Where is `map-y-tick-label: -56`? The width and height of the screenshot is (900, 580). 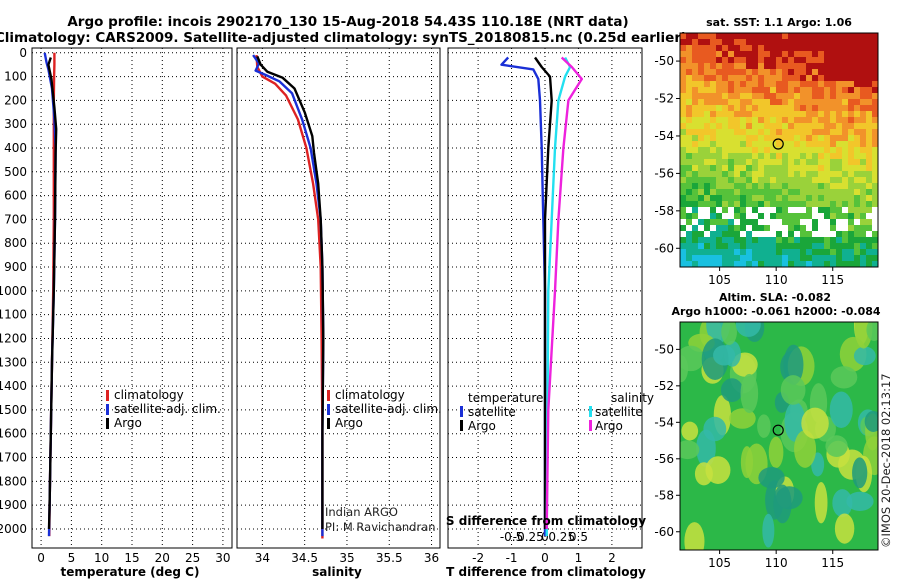 map-y-tick-label: -56 is located at coordinates (664, 173).